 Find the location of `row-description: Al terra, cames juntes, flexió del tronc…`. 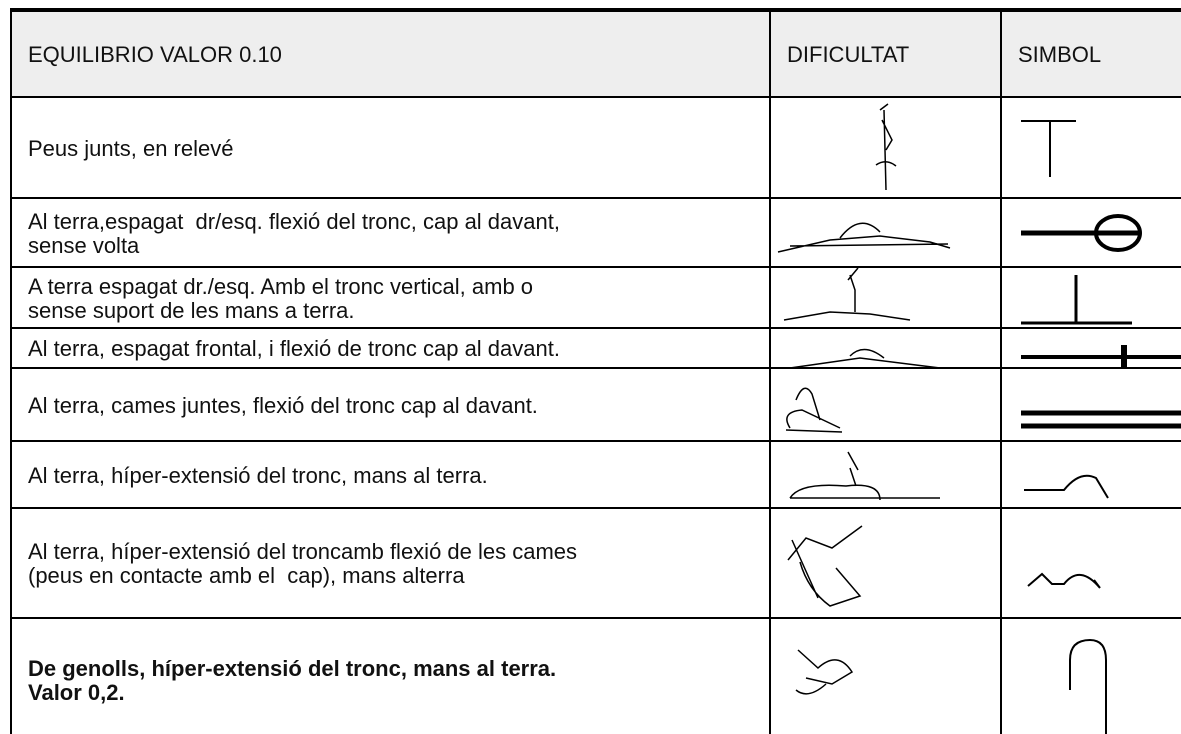

row-description: Al terra, cames juntes, flexió del tronc… is located at coordinates (283, 405).